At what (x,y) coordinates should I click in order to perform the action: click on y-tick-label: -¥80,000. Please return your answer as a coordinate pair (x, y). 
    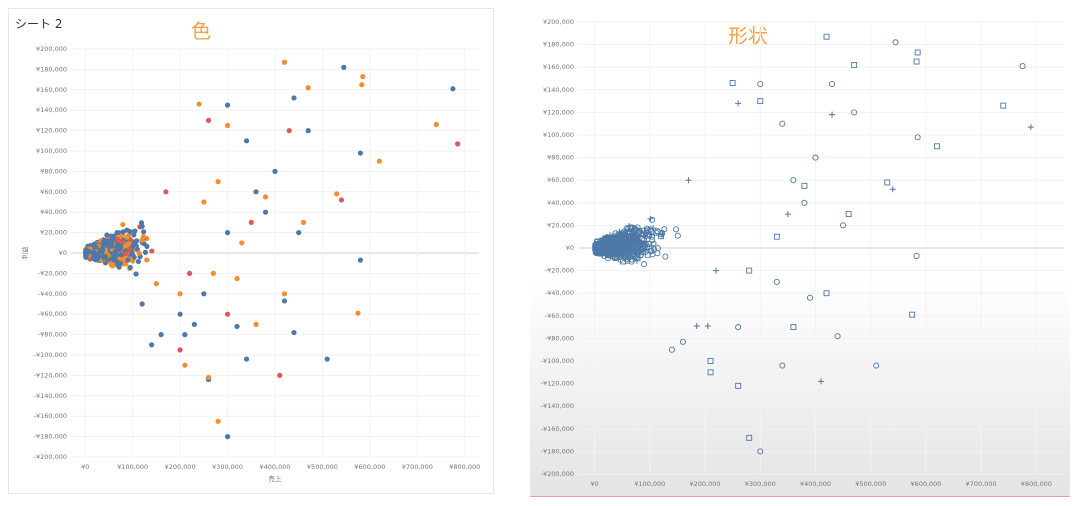
    Looking at the image, I should click on (559, 338).